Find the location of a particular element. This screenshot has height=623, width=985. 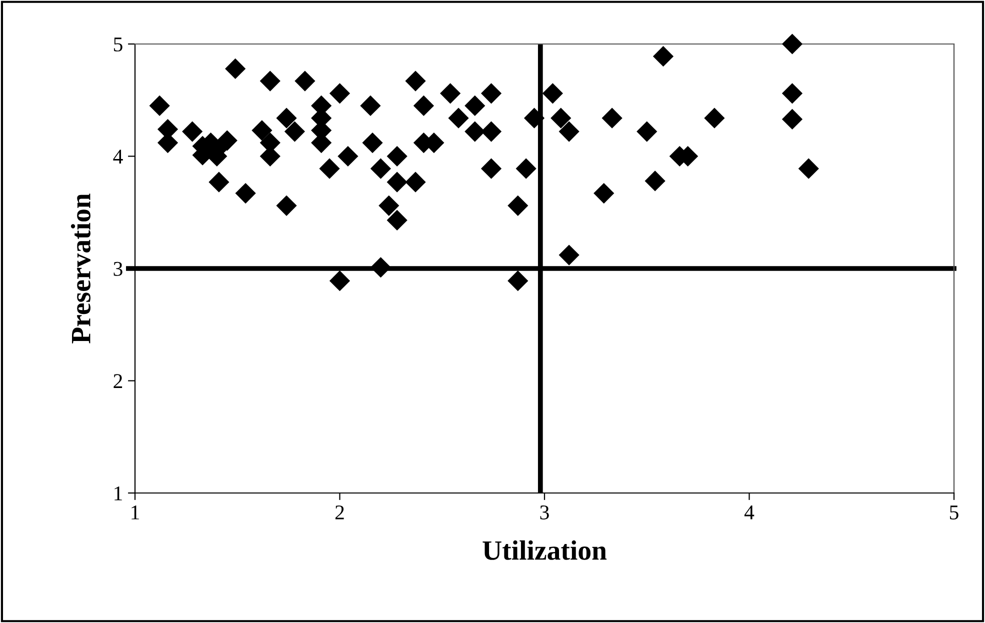

y-tick-label: 5 is located at coordinates (118, 45).